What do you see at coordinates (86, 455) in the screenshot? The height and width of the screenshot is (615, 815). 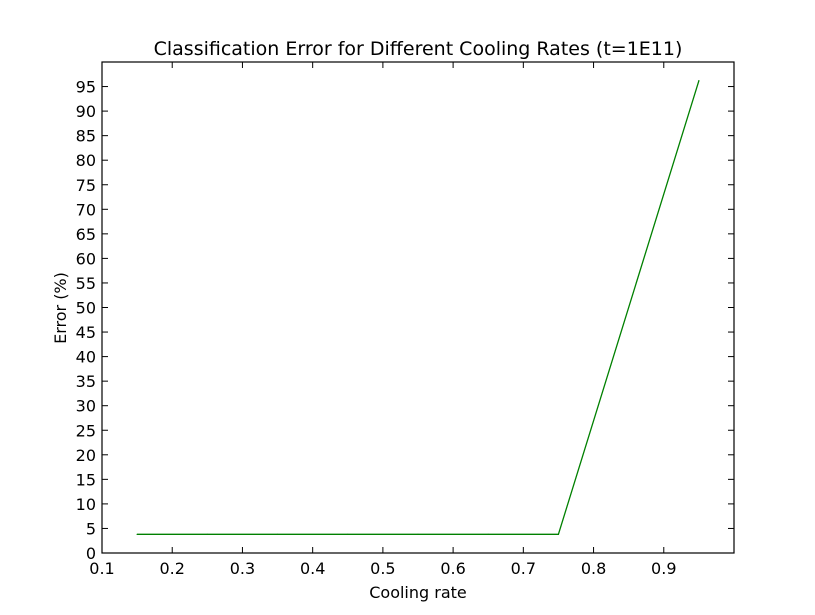 I see `y-tick-label: 20` at bounding box center [86, 455].